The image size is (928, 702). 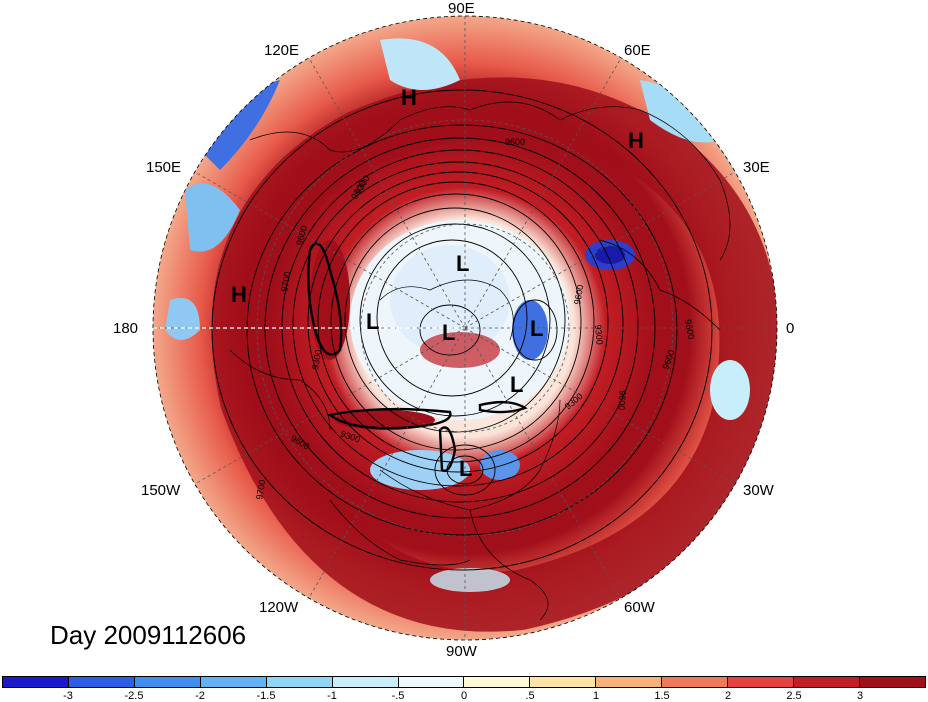 I want to click on colorbar-tick-label: 1, so click(x=596, y=696).